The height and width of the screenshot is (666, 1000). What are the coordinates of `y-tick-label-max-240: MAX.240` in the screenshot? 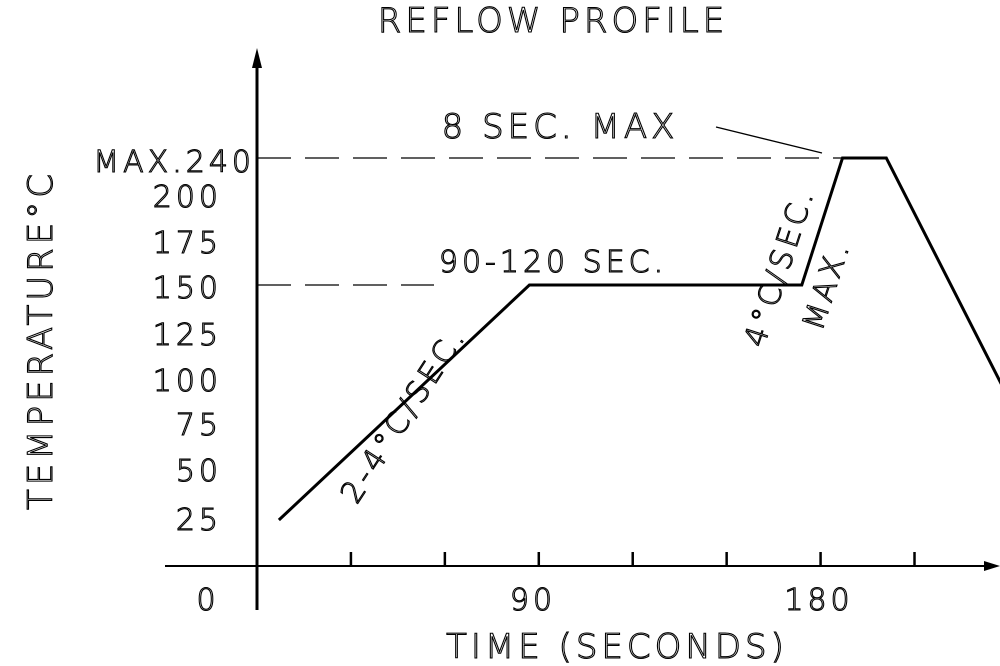 It's located at (174, 162).